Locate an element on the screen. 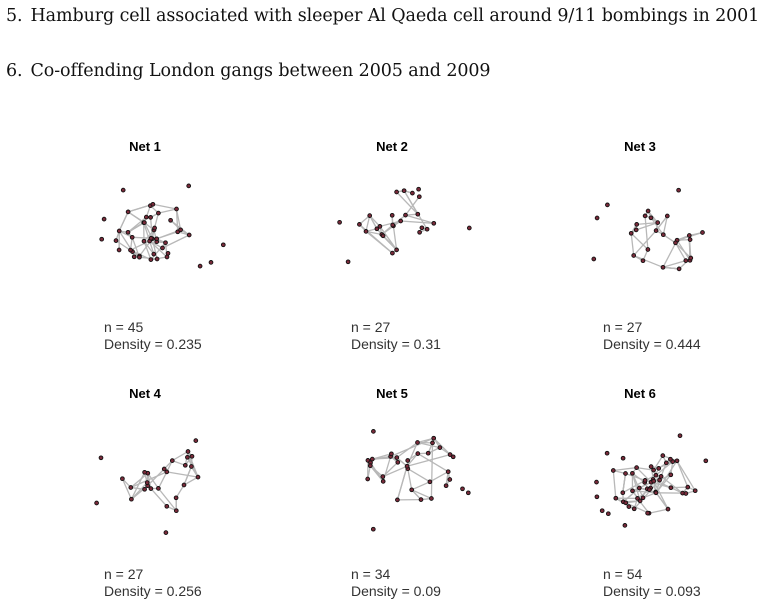  network-stats: n = 34 Density = 0.09 is located at coordinates (396, 583).